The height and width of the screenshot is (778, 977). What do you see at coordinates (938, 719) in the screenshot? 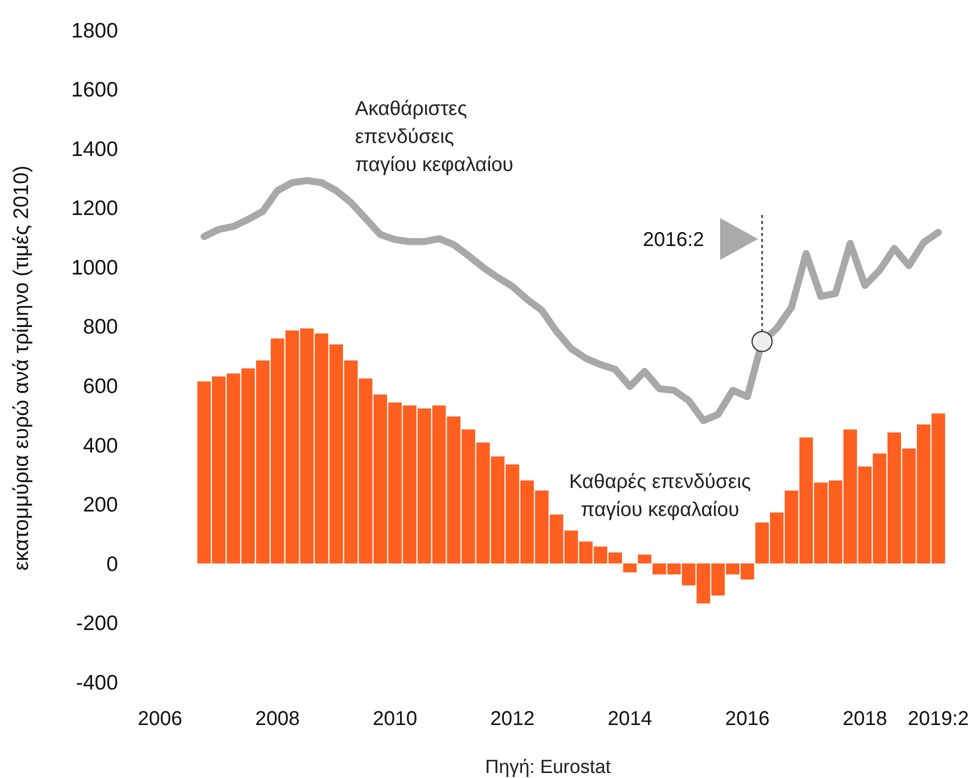
I see `x-tick-label: 2019:2` at bounding box center [938, 719].